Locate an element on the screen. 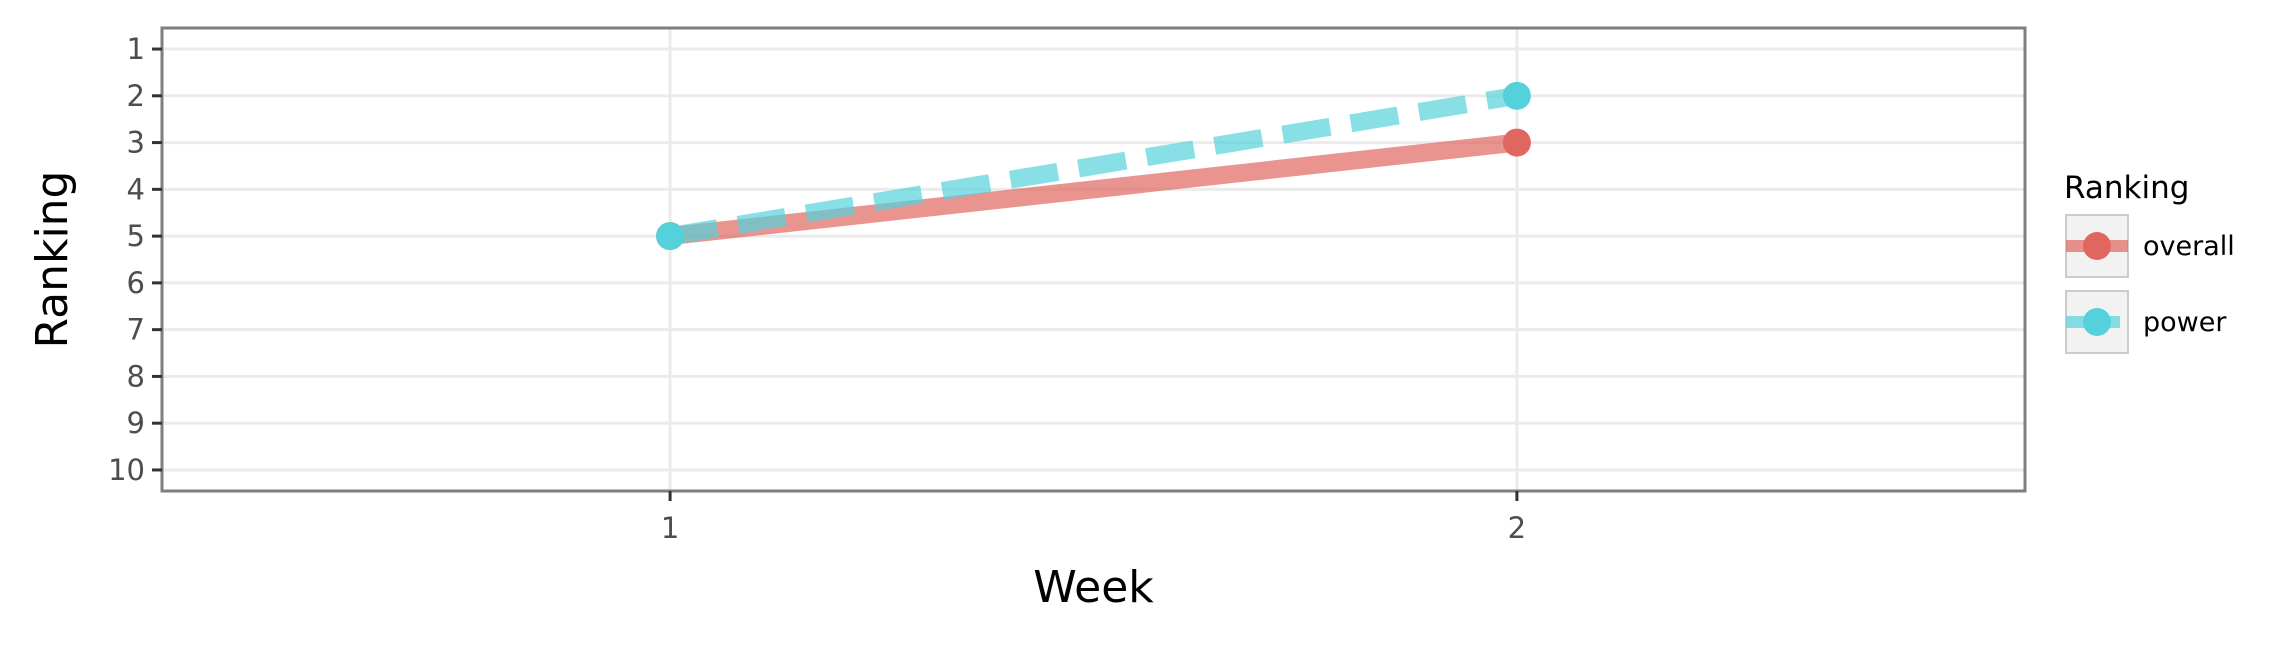 Image resolution: width=2276 pixels, height=645 pixels. x-axis-title: Week is located at coordinates (1093, 587).